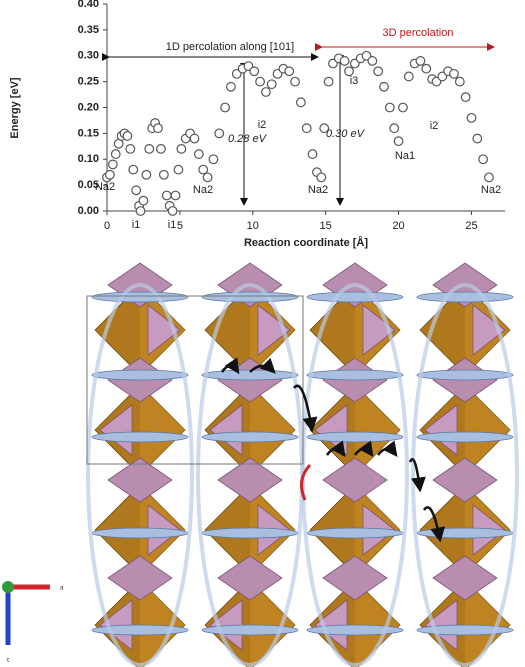 This screenshot has width=525, height=667. Describe the element at coordinates (418, 33) in the screenshot. I see `annotation: 3D percolation` at that location.